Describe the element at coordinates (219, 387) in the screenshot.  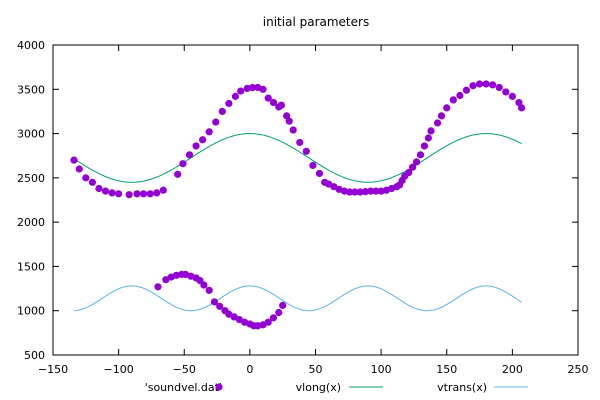
I see `legend-marker` at that location.